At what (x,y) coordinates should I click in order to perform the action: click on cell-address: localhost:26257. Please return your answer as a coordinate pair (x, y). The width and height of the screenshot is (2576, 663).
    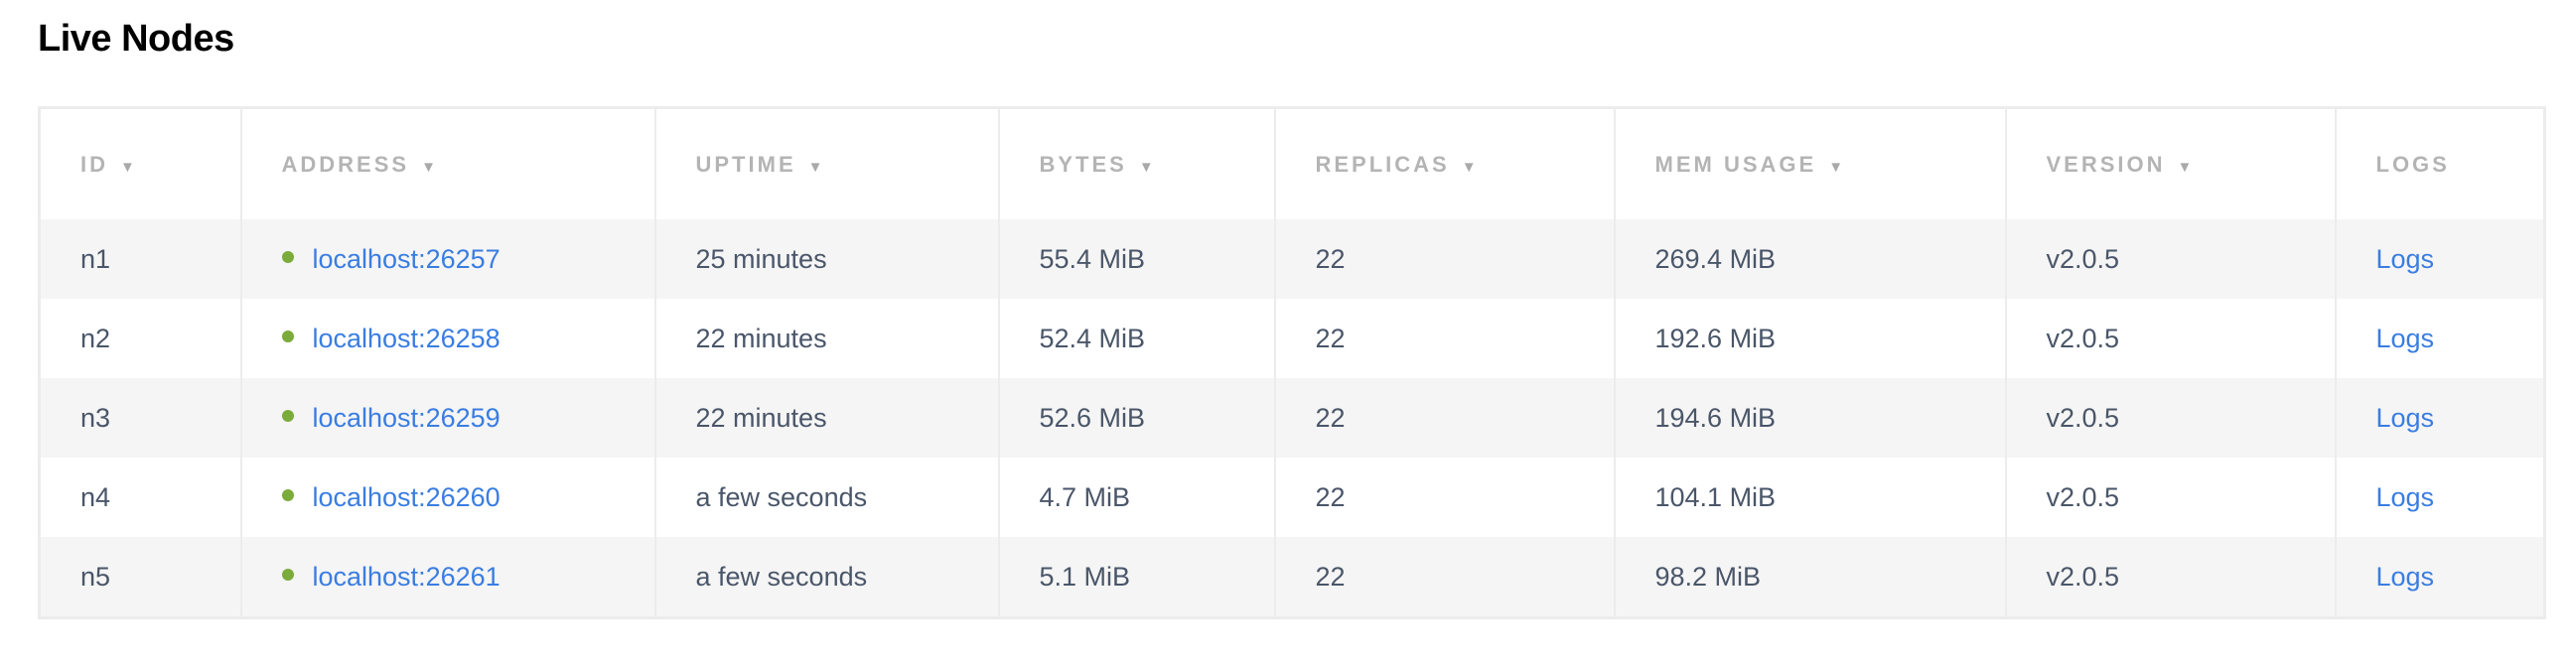
    Looking at the image, I should click on (448, 259).